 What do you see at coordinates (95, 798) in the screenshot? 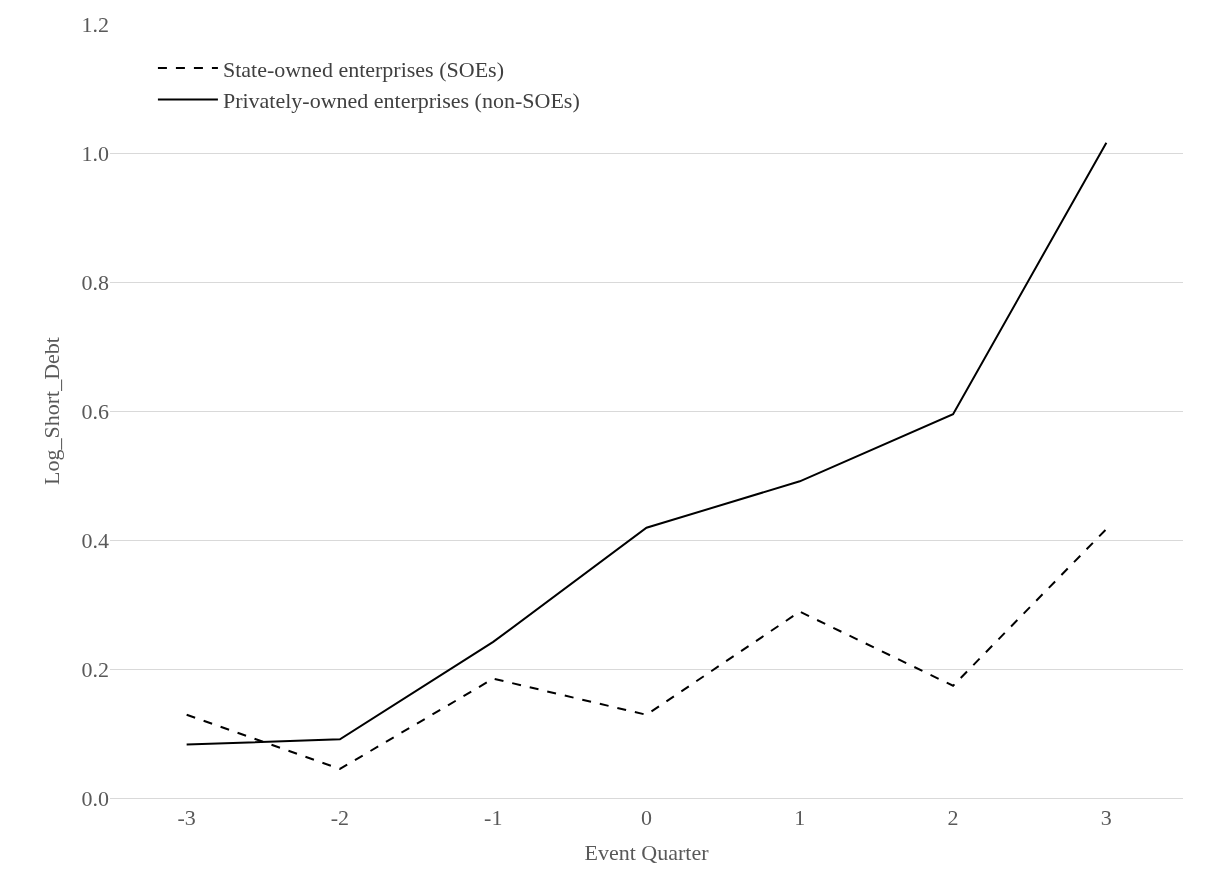
I see `y-tick-label: 0.0` at bounding box center [95, 798].